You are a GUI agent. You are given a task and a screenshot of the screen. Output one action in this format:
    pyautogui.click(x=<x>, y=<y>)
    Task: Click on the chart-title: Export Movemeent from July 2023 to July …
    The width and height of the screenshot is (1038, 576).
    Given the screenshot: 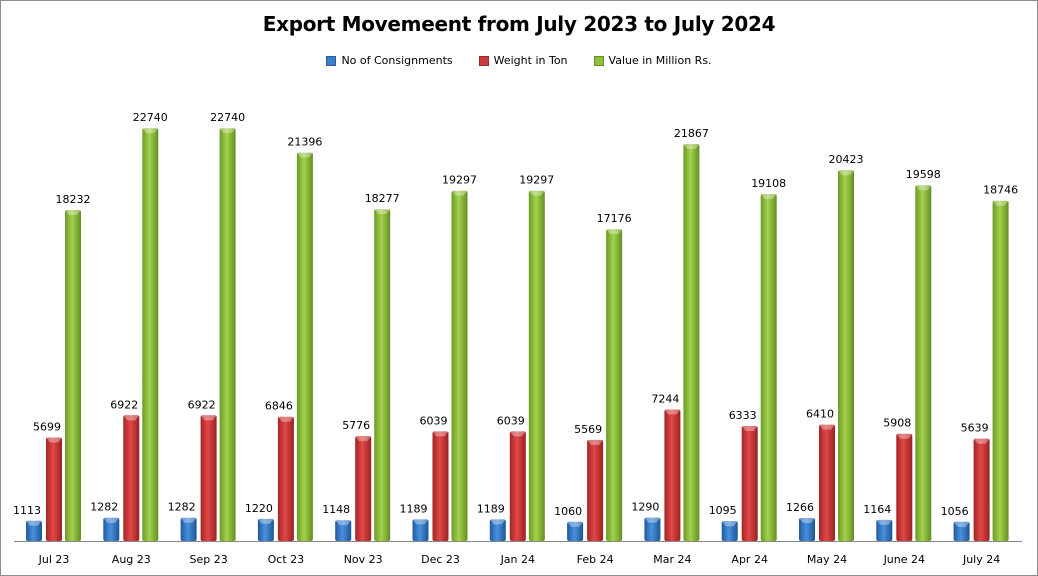 What is the action you would take?
    pyautogui.click(x=519, y=24)
    